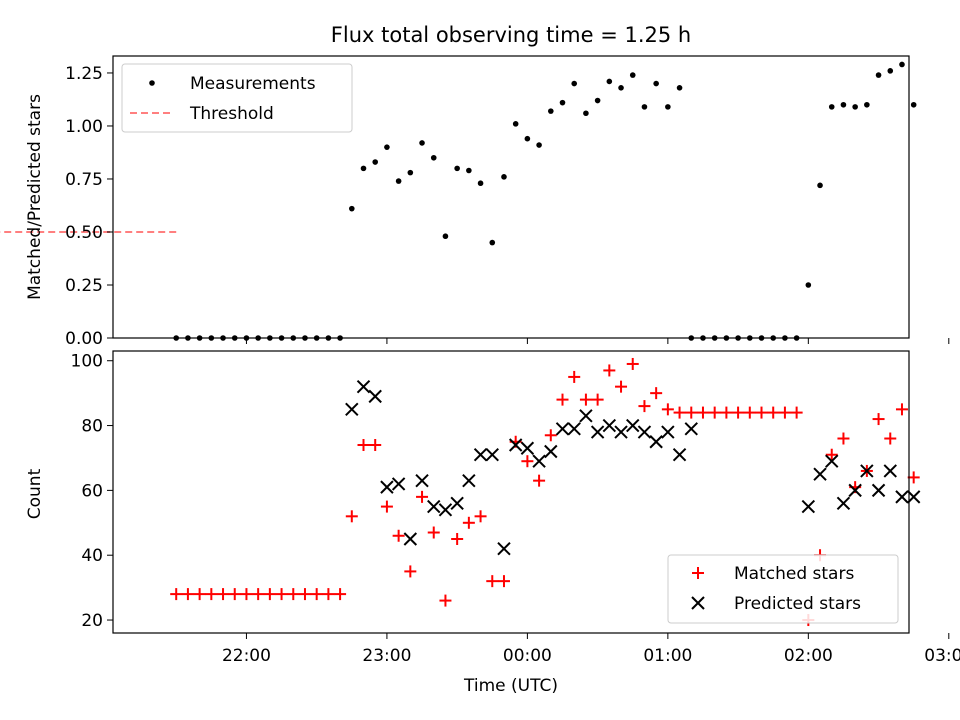 The image size is (960, 720). I want to click on x-tick-label: 23:00, so click(386, 656).